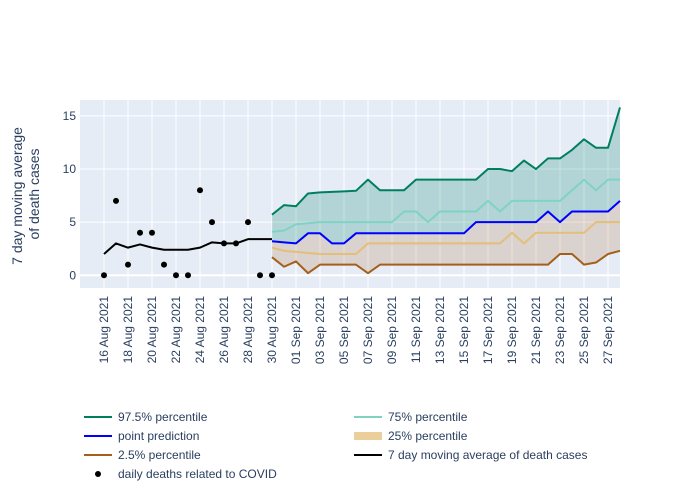 This screenshot has width=700, height=500. I want to click on legend-item-7-day-moving-average-of-death-cases: 7 day moving average of death cases, so click(470, 455).